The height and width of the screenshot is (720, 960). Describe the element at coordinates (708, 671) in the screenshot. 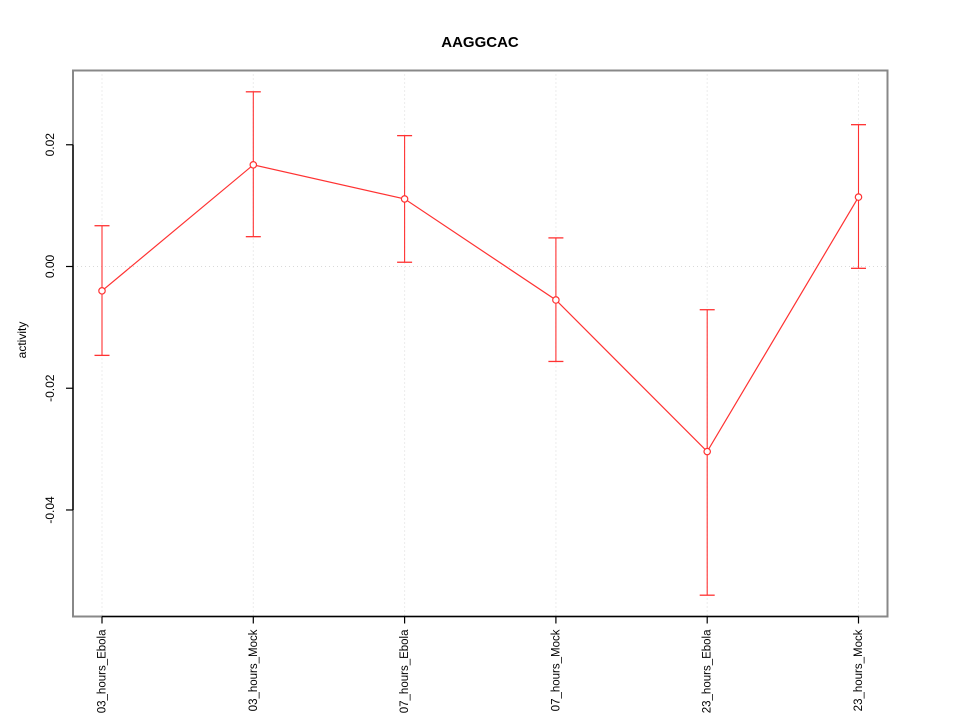

I see `x-tick-label: 23_hours_Ebola` at that location.